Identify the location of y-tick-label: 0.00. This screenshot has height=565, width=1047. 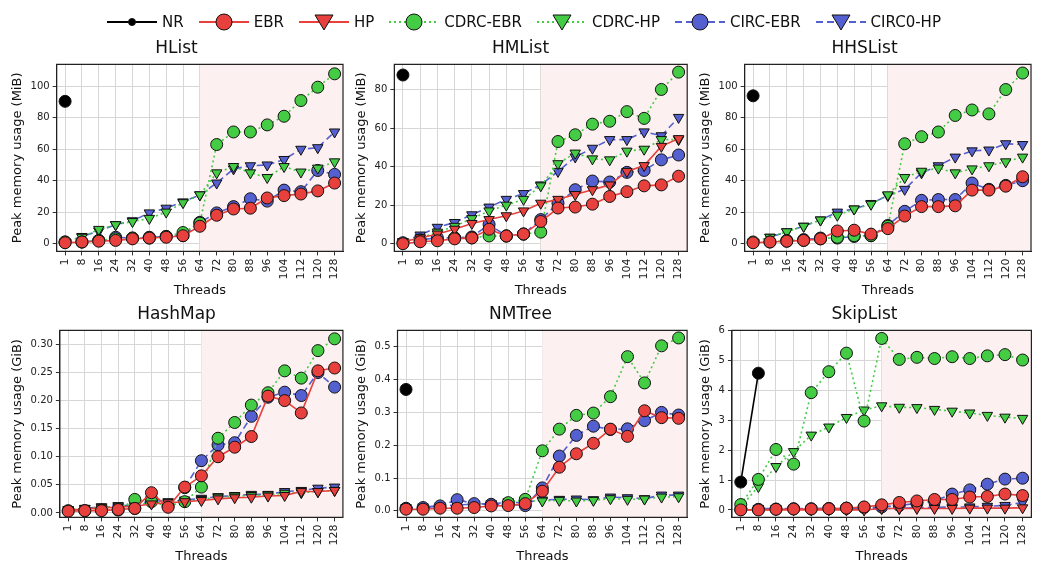
(41, 512).